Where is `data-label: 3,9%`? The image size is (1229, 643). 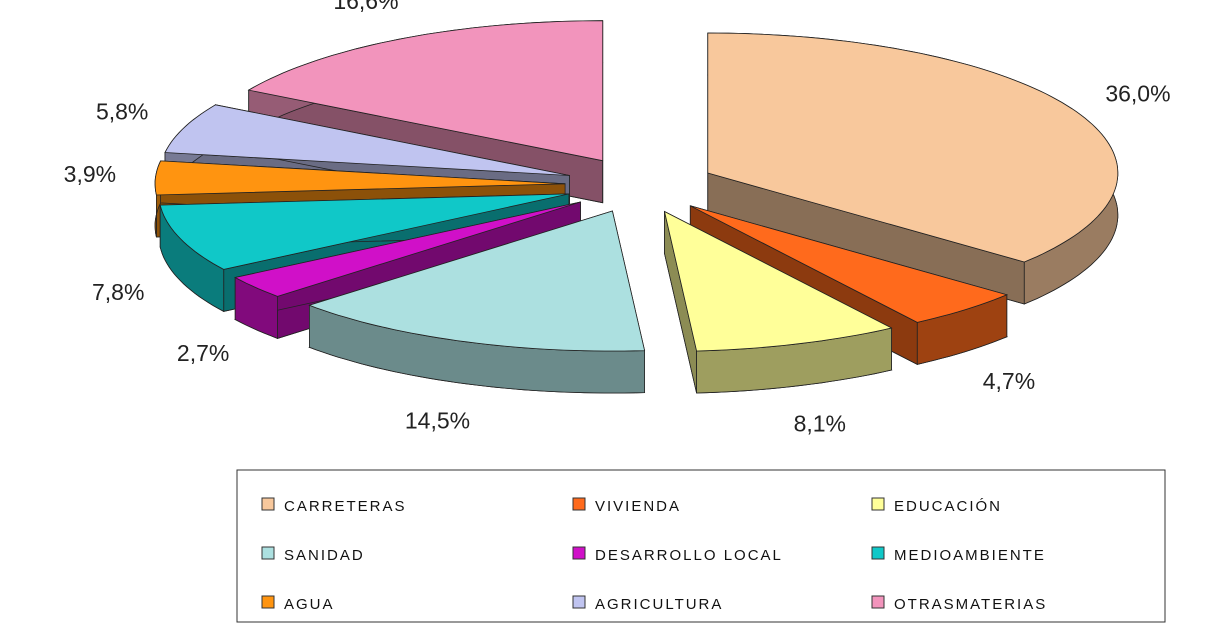 data-label: 3,9% is located at coordinates (90, 174).